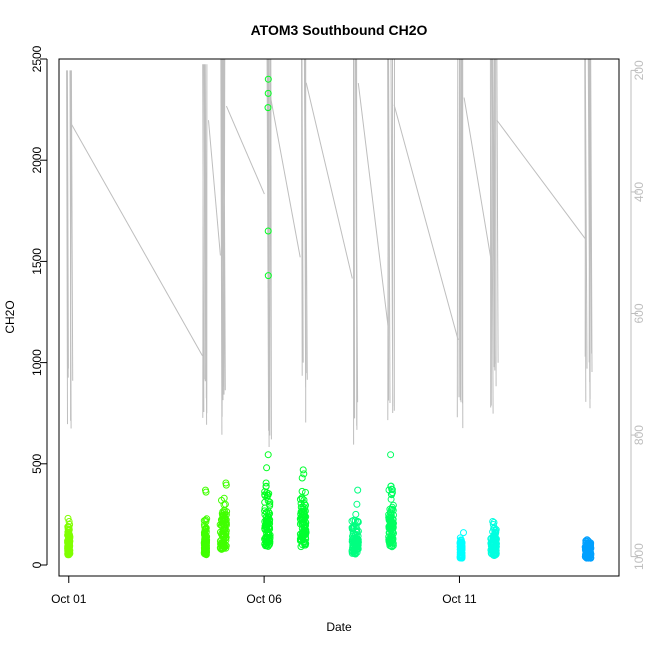  Describe the element at coordinates (37, 261) in the screenshot. I see `y-tick-label: 1500` at that location.